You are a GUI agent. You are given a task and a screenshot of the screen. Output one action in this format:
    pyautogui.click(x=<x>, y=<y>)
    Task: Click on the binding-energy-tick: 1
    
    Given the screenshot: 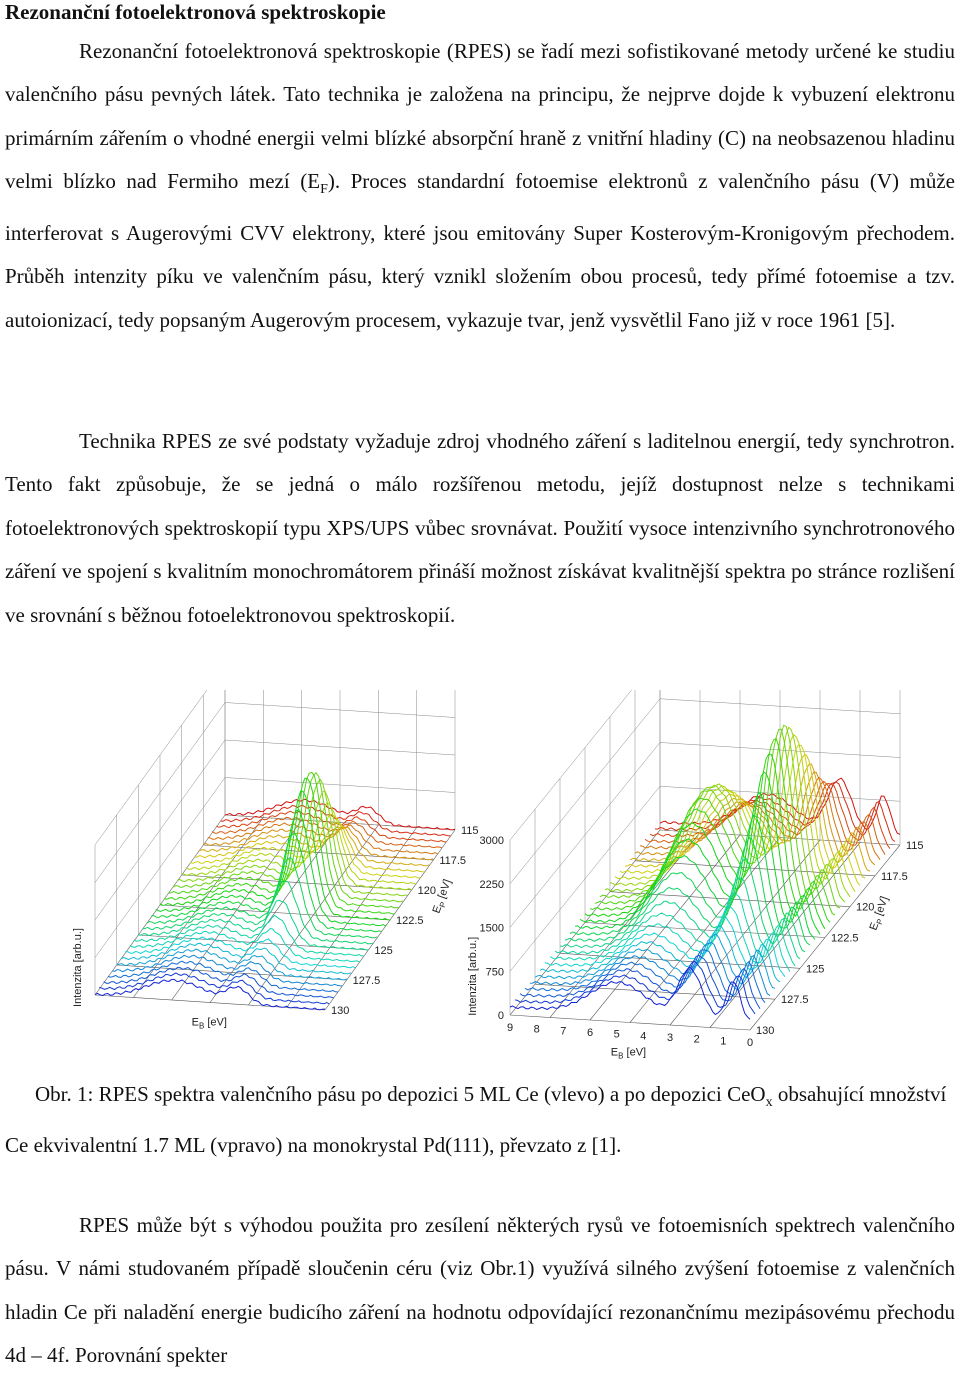 What is the action you would take?
    pyautogui.click(x=723, y=1041)
    